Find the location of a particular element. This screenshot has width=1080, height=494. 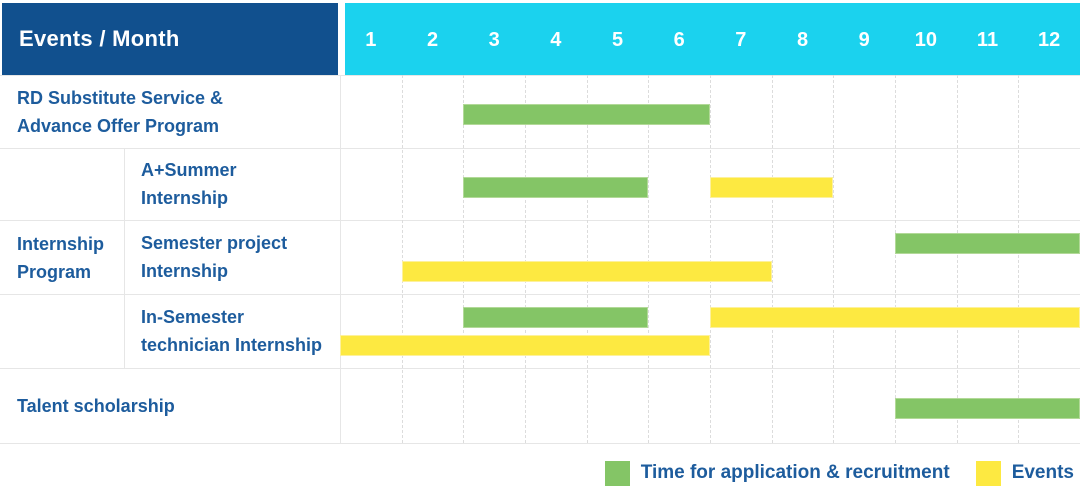

month-label-2: 2 is located at coordinates (432, 40).